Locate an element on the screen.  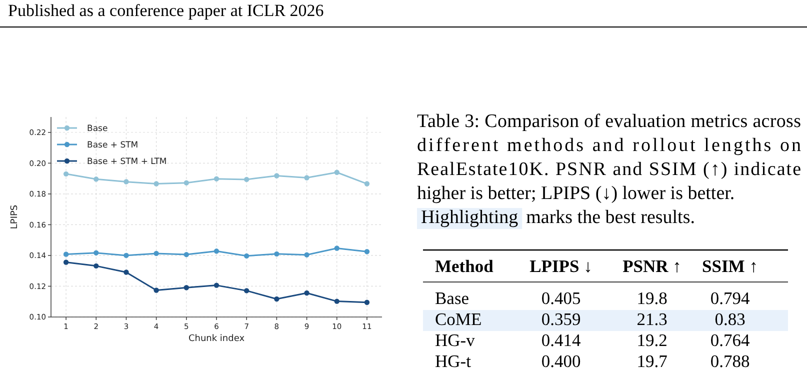
data-label: 0.405 is located at coordinates (561, 298).